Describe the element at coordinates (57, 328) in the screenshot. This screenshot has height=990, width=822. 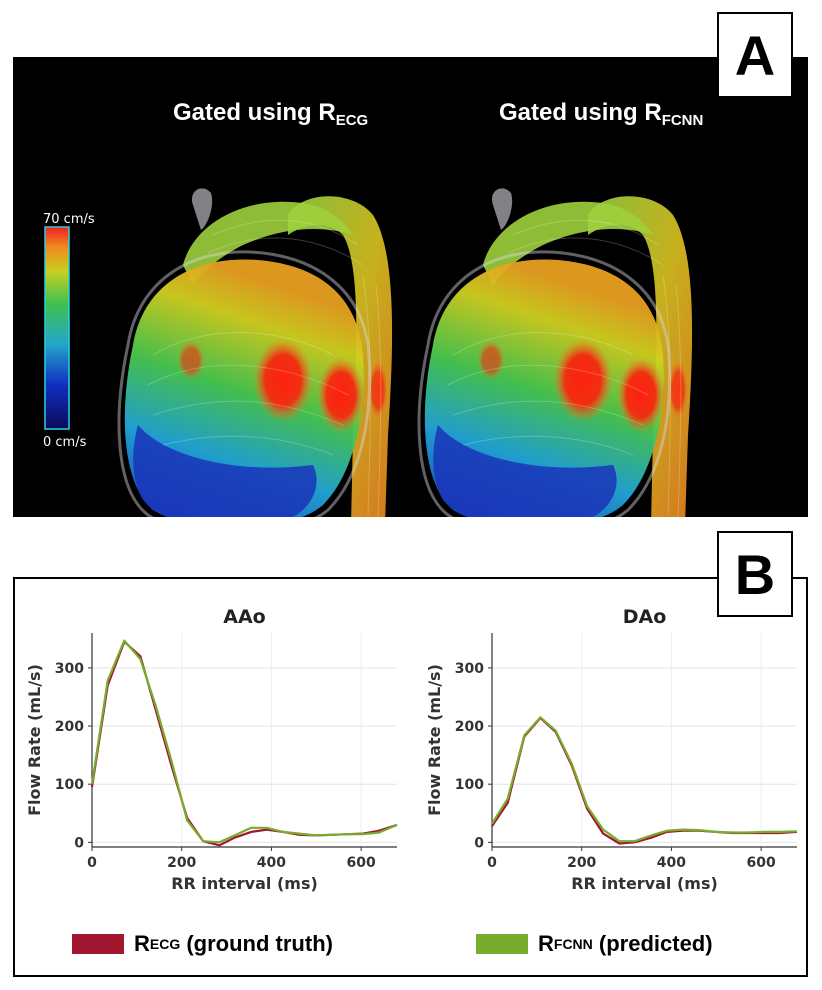
I see `colorbar` at that location.